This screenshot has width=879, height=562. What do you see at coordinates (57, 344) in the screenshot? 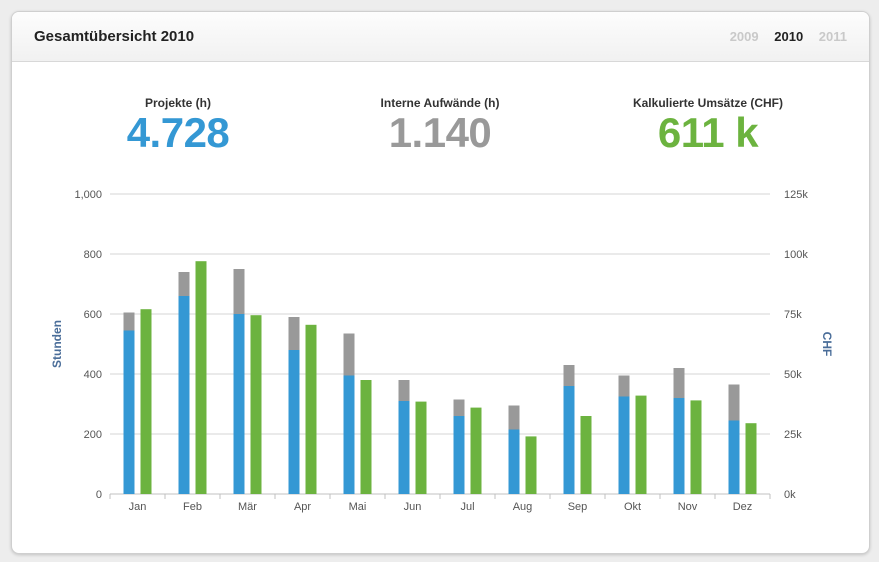
I see `y-axis-title-left: Stunden` at bounding box center [57, 344].